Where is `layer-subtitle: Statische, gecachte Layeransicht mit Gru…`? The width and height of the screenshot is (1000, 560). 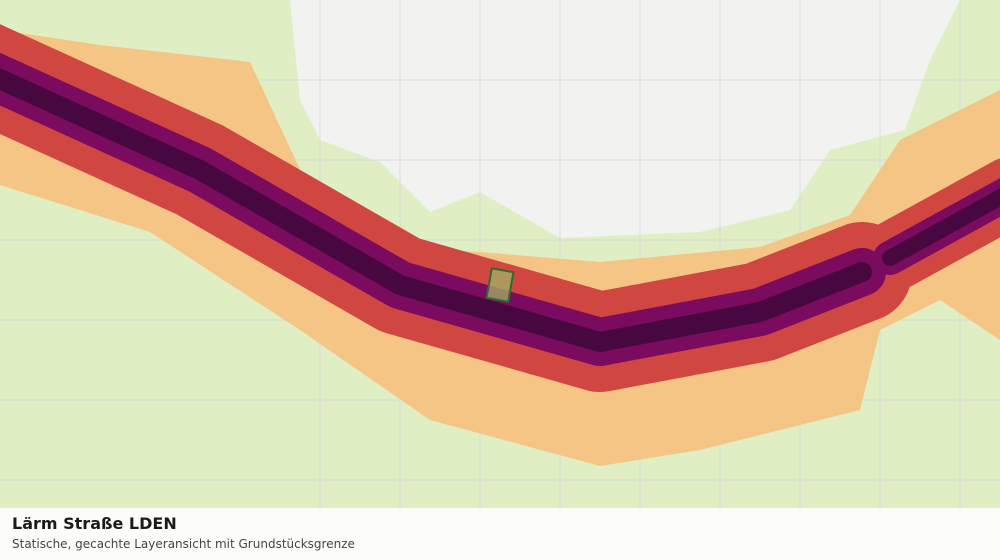
layer-subtitle: Statische, gecachte Layeransicht mit Gru… is located at coordinates (183, 544).